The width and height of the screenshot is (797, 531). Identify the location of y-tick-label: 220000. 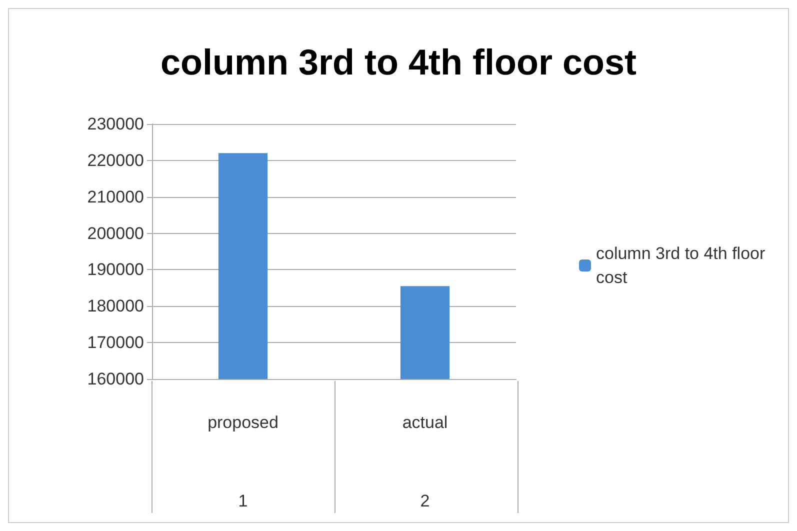
(115, 160).